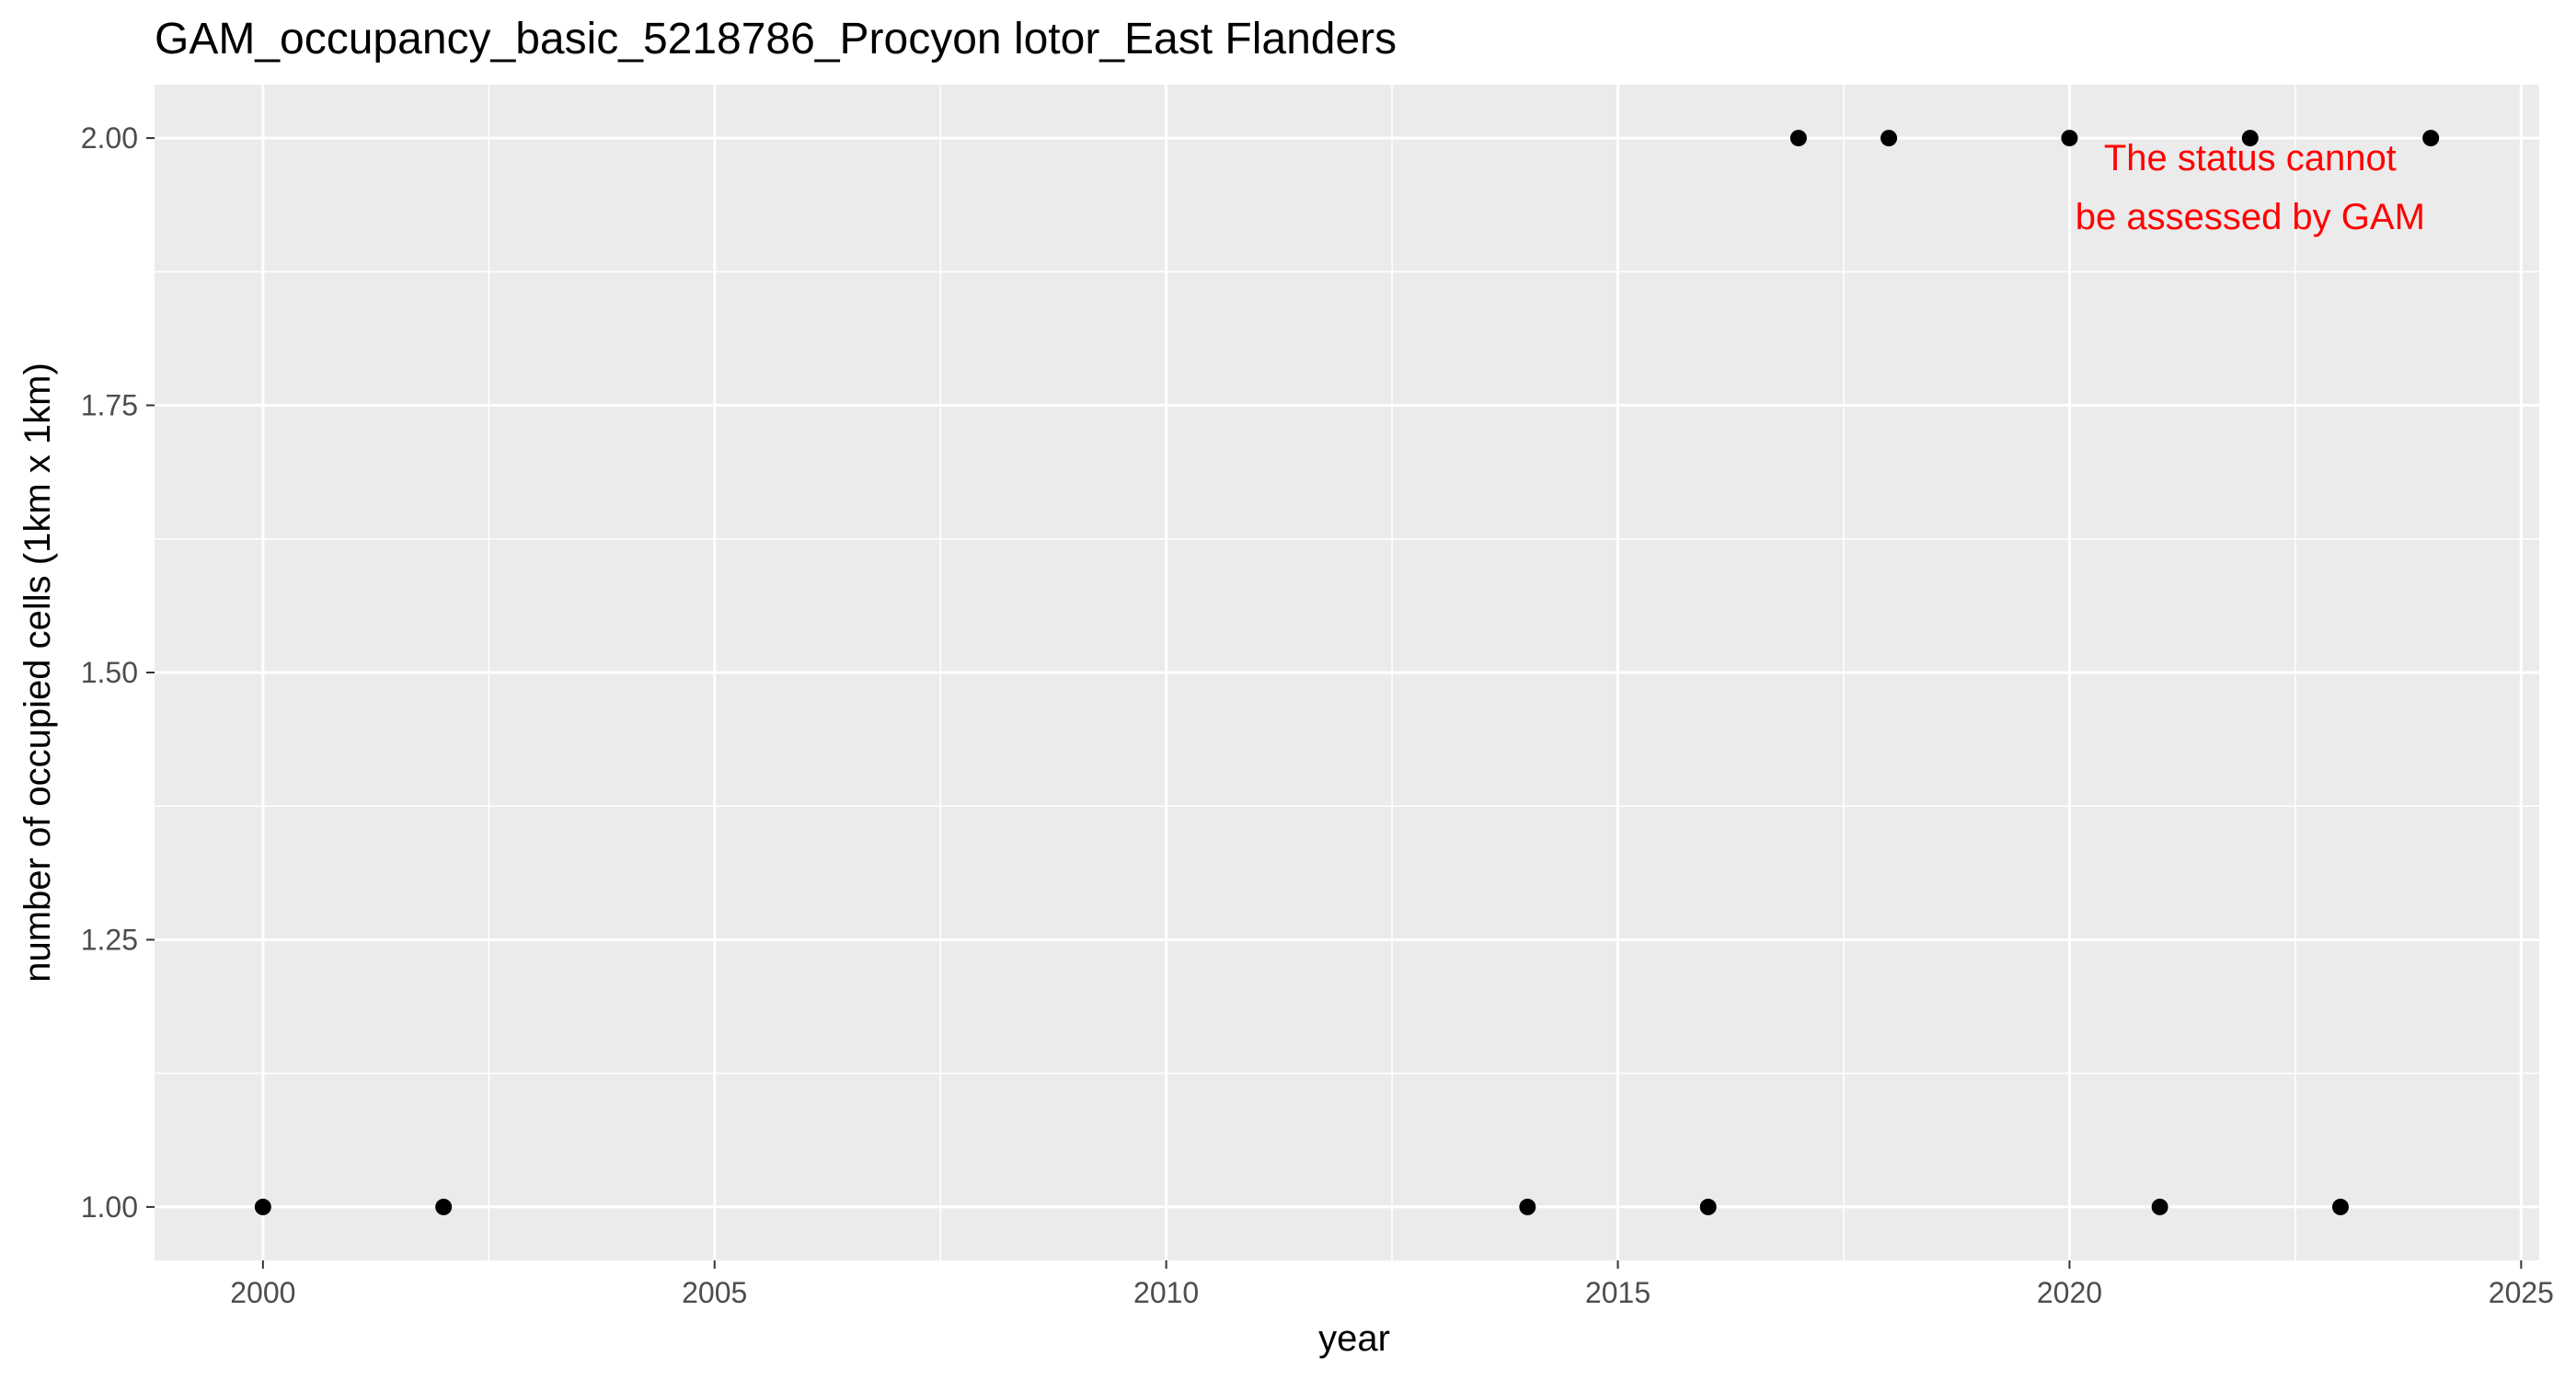 The width and height of the screenshot is (2576, 1380). Describe the element at coordinates (2521, 1292) in the screenshot. I see `x-tick-label: 2025` at that location.